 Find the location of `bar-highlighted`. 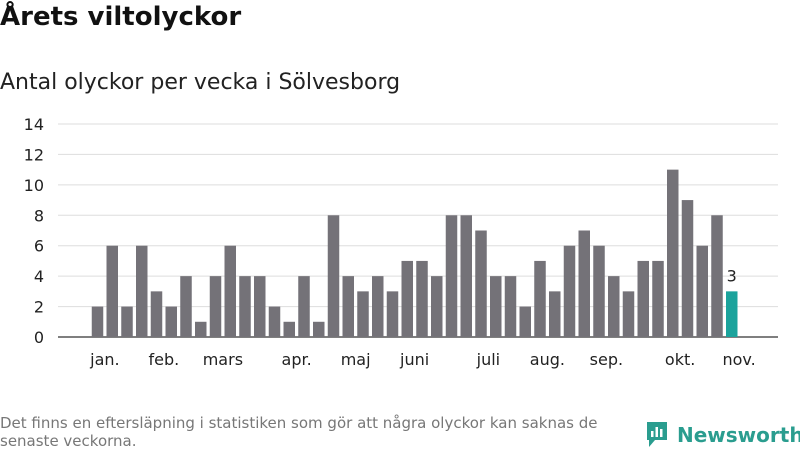

bar-highlighted is located at coordinates (732, 314).